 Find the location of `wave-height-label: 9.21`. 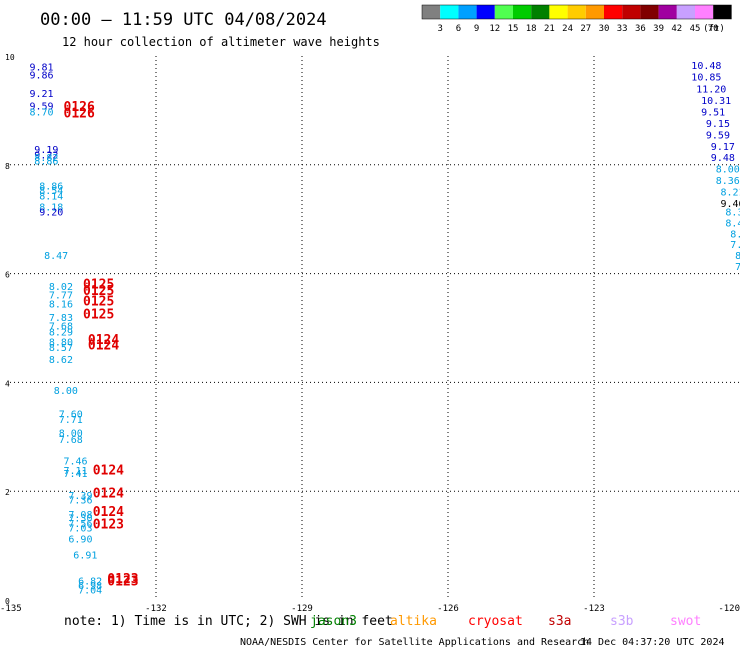

wave-height-label: 9.21 is located at coordinates (42, 94).